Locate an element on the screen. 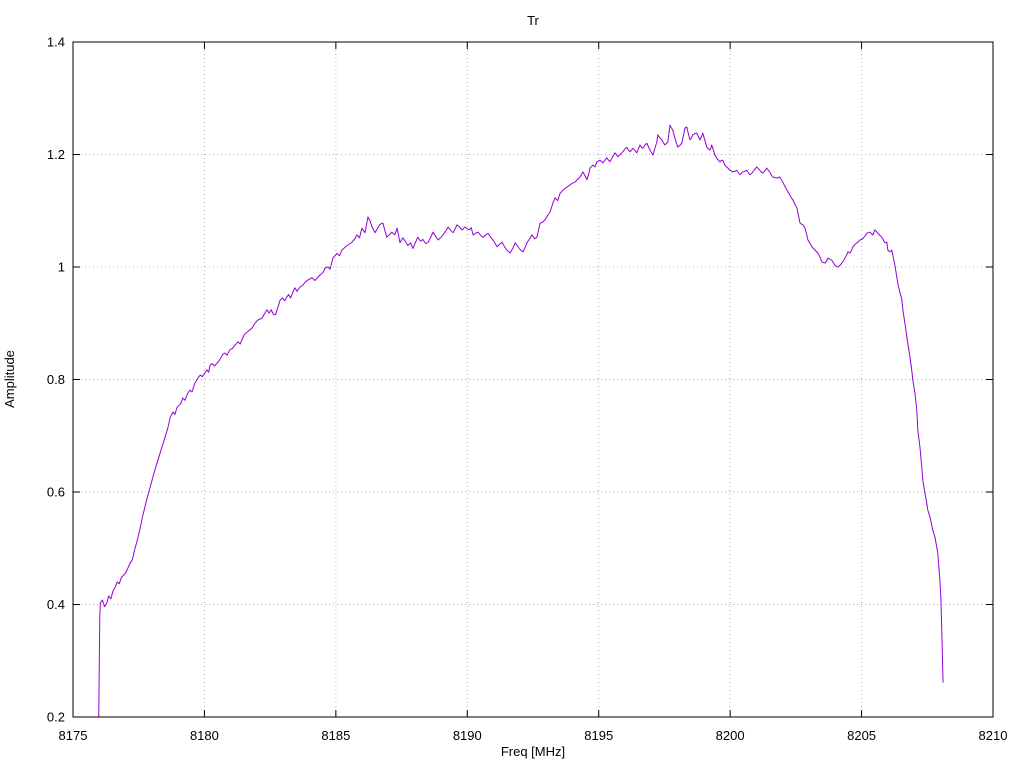 This screenshot has width=1024, height=768. y-tick-label: 1.4 is located at coordinates (56, 42).